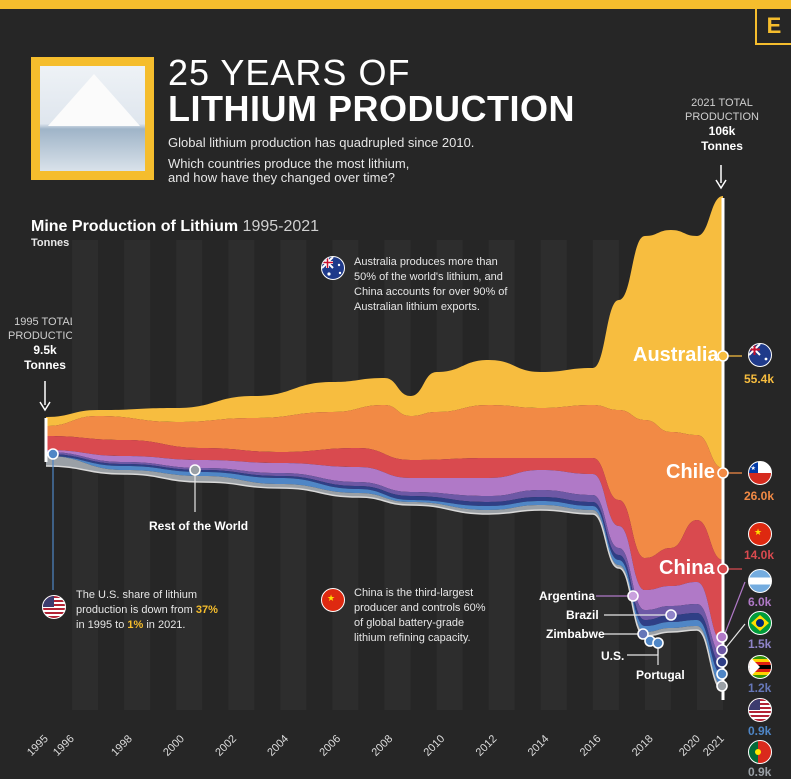 Image resolution: width=791 pixels, height=779 pixels. Describe the element at coordinates (722, 650) in the screenshot. I see `end-brazil-dot` at that location.